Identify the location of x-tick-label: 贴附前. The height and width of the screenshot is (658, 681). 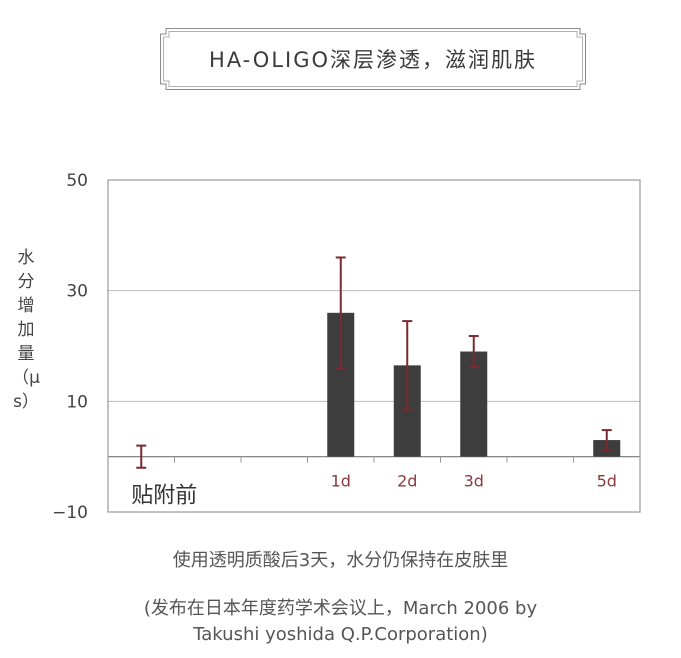
(164, 496).